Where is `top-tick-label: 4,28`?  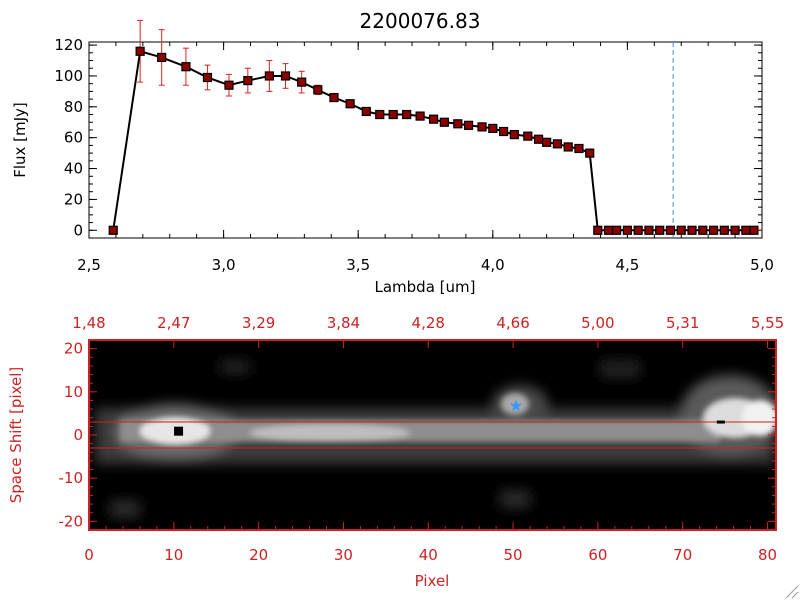 top-tick-label: 4,28 is located at coordinates (428, 323).